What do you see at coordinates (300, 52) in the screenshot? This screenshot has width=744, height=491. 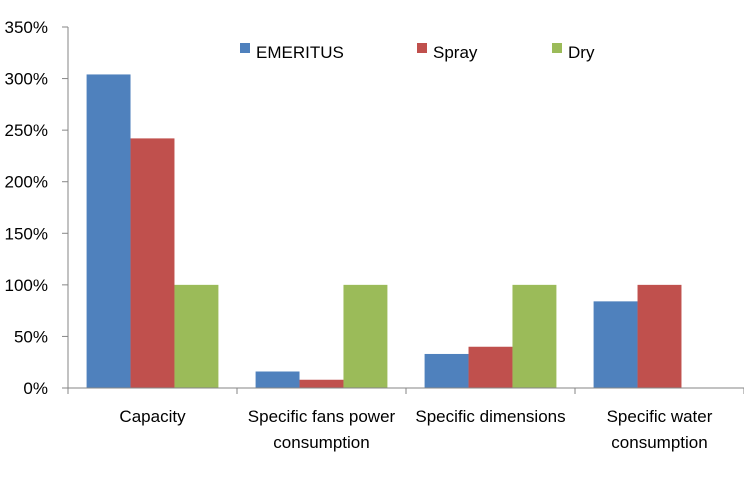 I see `legend-label-emeritus: EMERITUS` at bounding box center [300, 52].